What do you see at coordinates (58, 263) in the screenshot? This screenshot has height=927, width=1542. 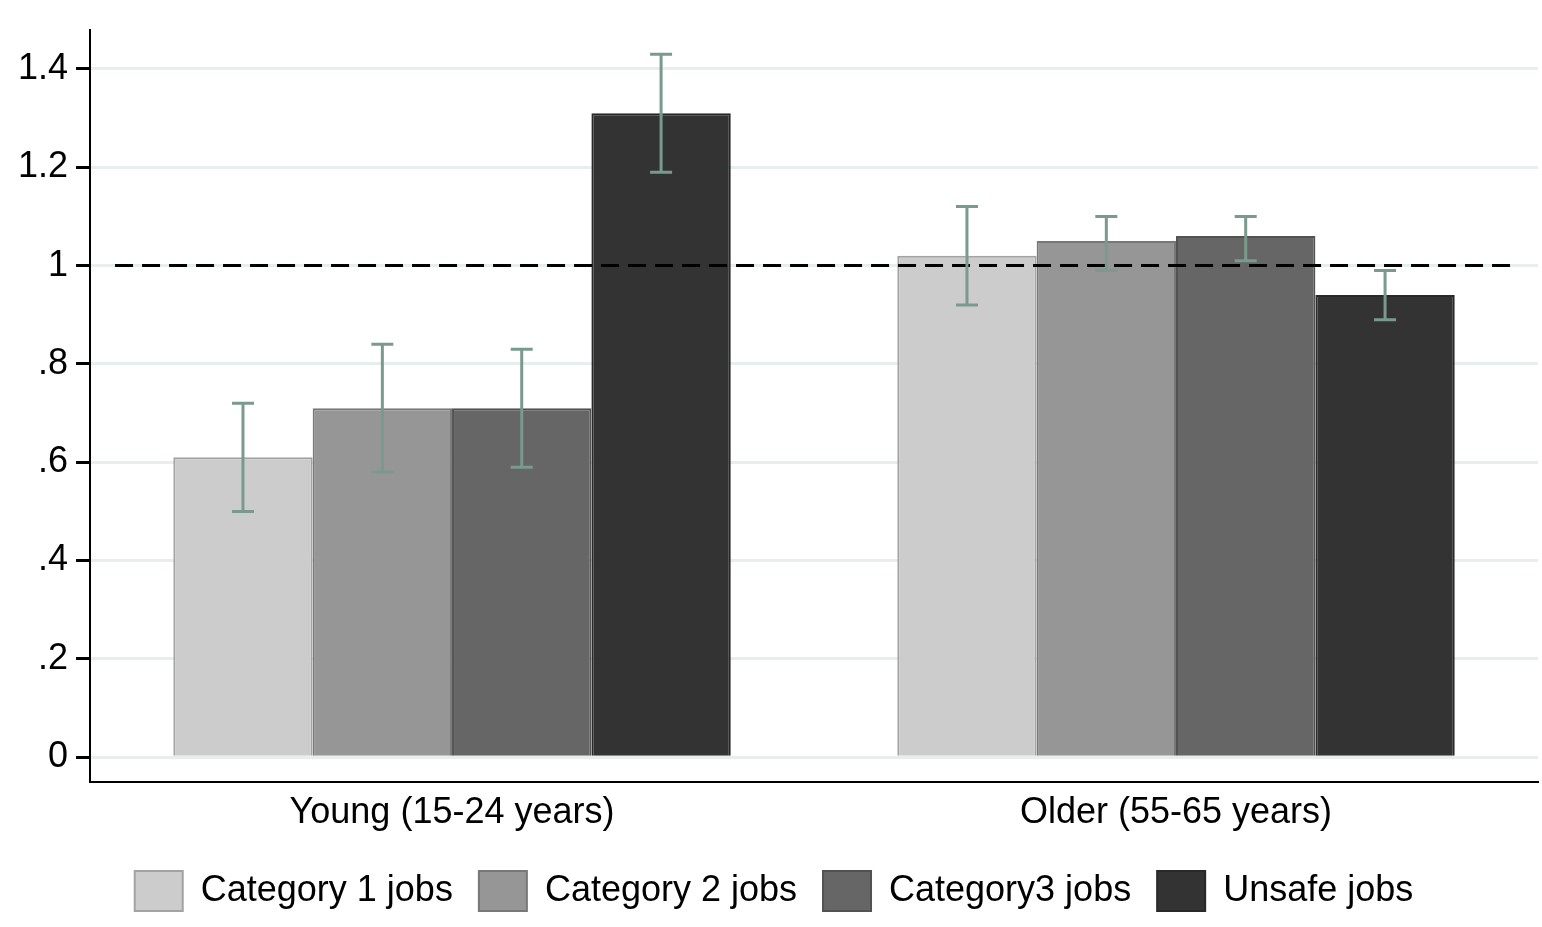 I see `y-tick-label: 1` at bounding box center [58, 263].